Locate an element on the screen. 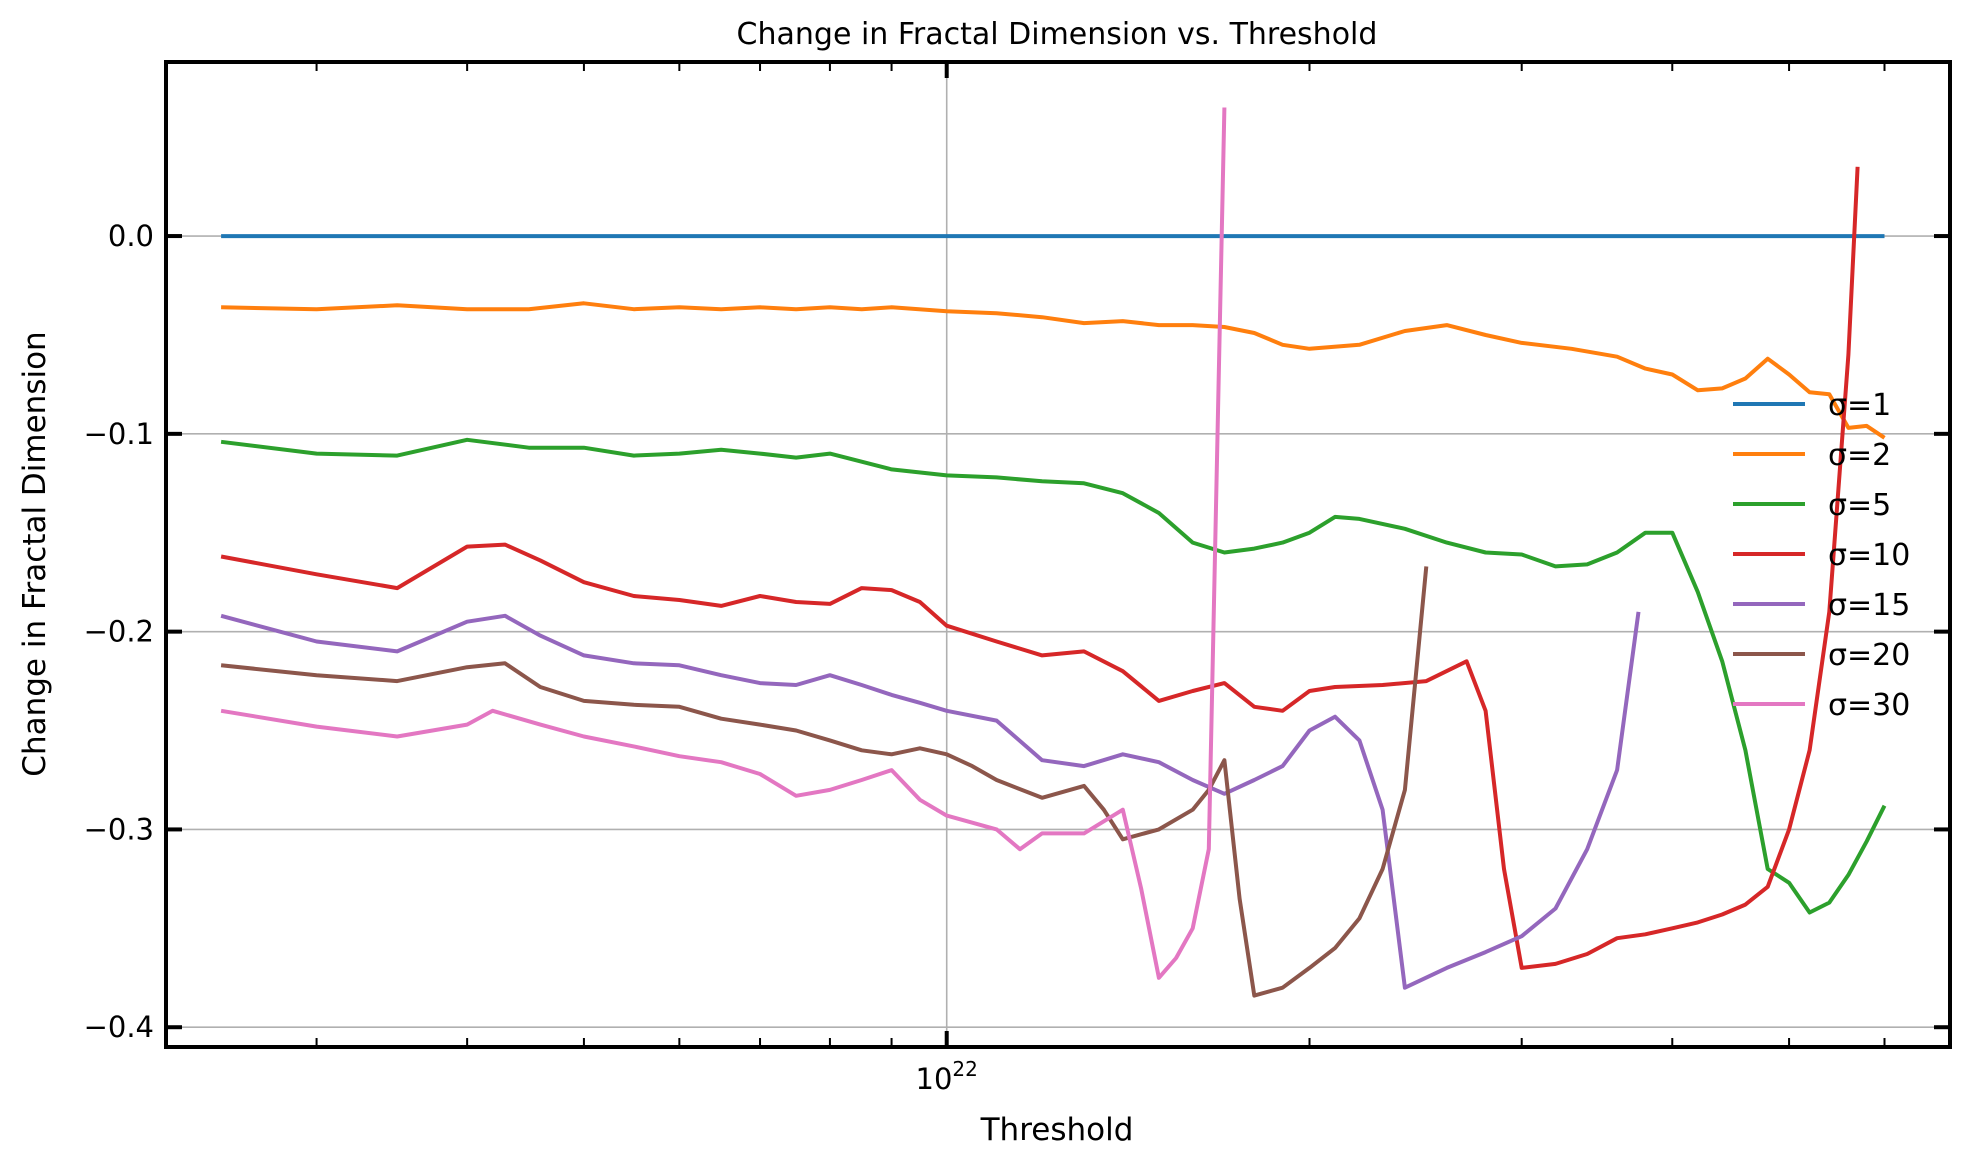 This screenshot has height=1168, width=1967. y-tick-label: −0.1 is located at coordinates (119, 434).